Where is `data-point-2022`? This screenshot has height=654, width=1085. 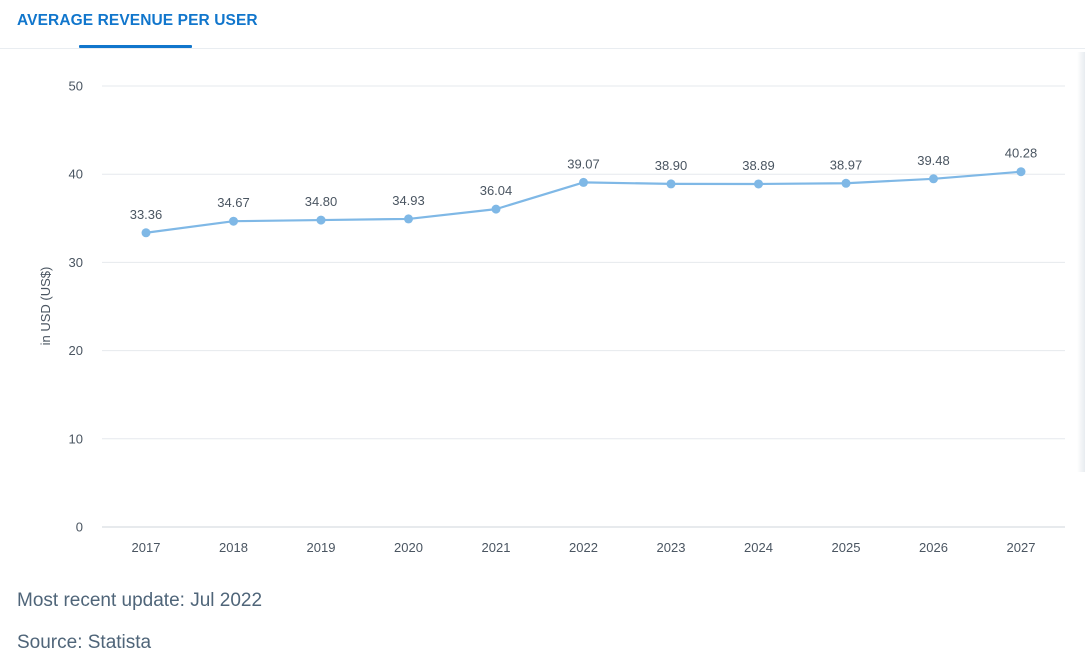
data-point-2022 is located at coordinates (583, 182).